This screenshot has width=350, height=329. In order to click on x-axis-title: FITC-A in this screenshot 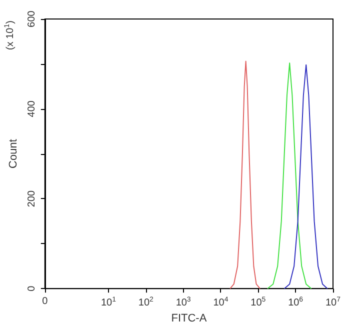, I will do `click(189, 318)`.